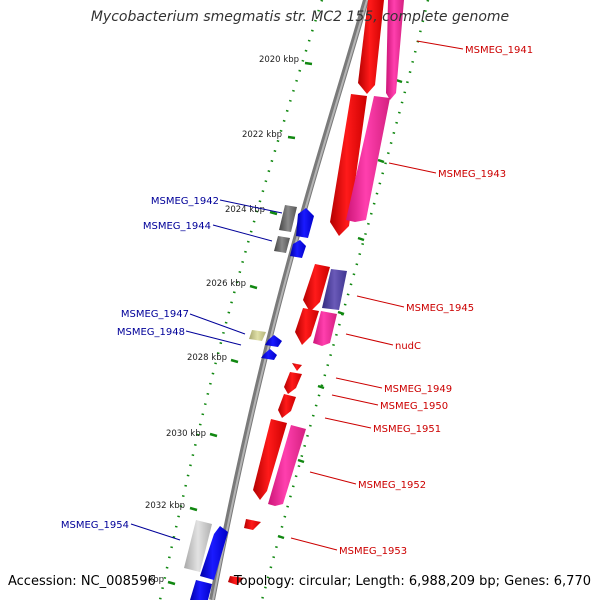 The image size is (600, 604). What do you see at coordinates (155, 314) in the screenshot?
I see `label-msmeg-1947: MSMEG_1947` at bounding box center [155, 314].